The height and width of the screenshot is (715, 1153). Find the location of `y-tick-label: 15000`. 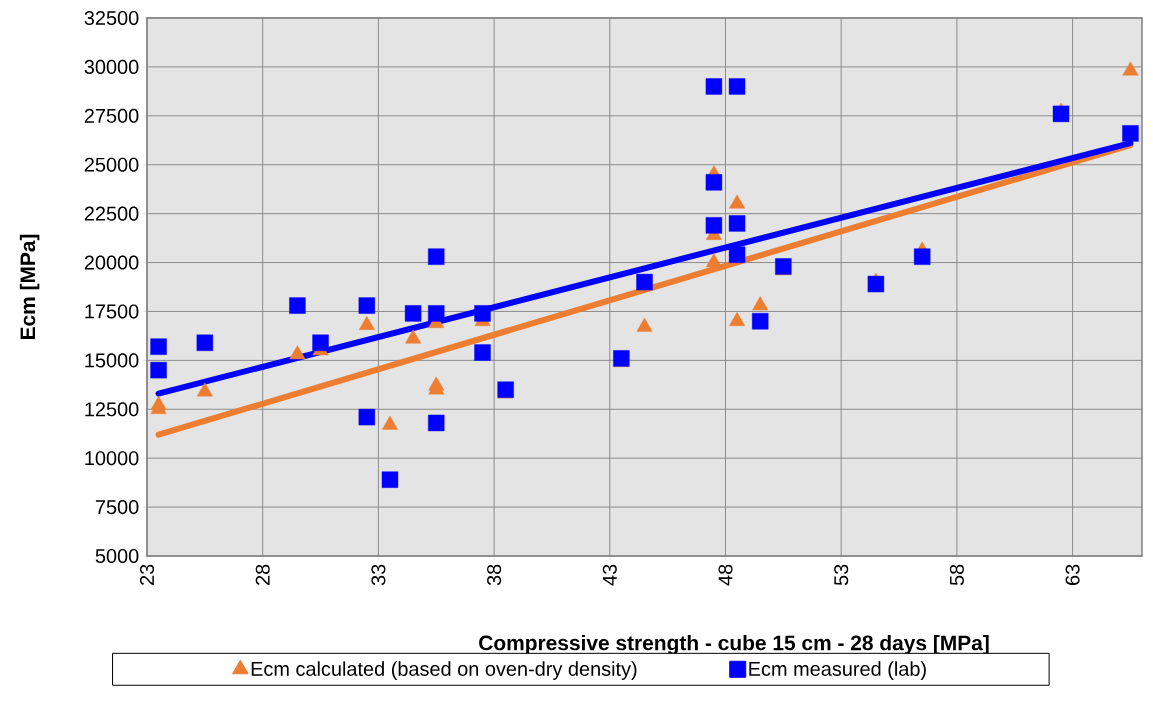

y-tick-label: 15000 is located at coordinates (112, 360).